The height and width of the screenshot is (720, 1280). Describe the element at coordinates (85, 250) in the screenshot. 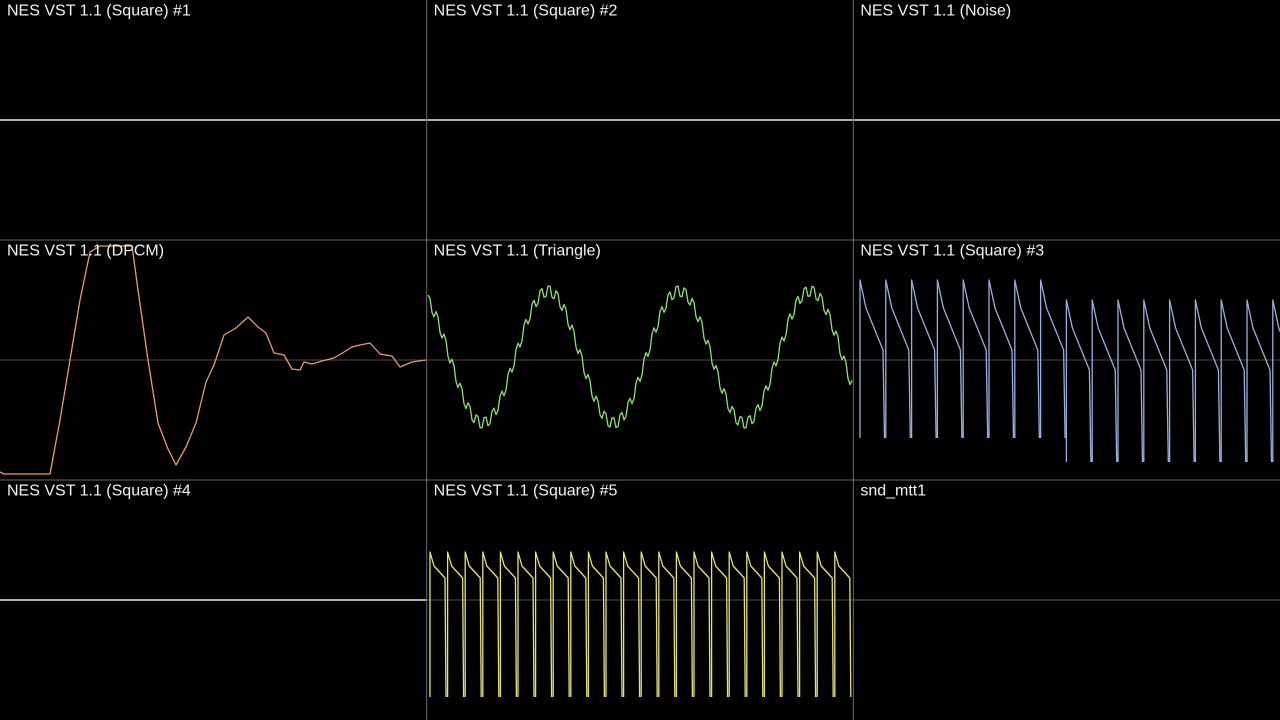

I see `channel-label: NES VST 1.1 (DPCM)` at that location.